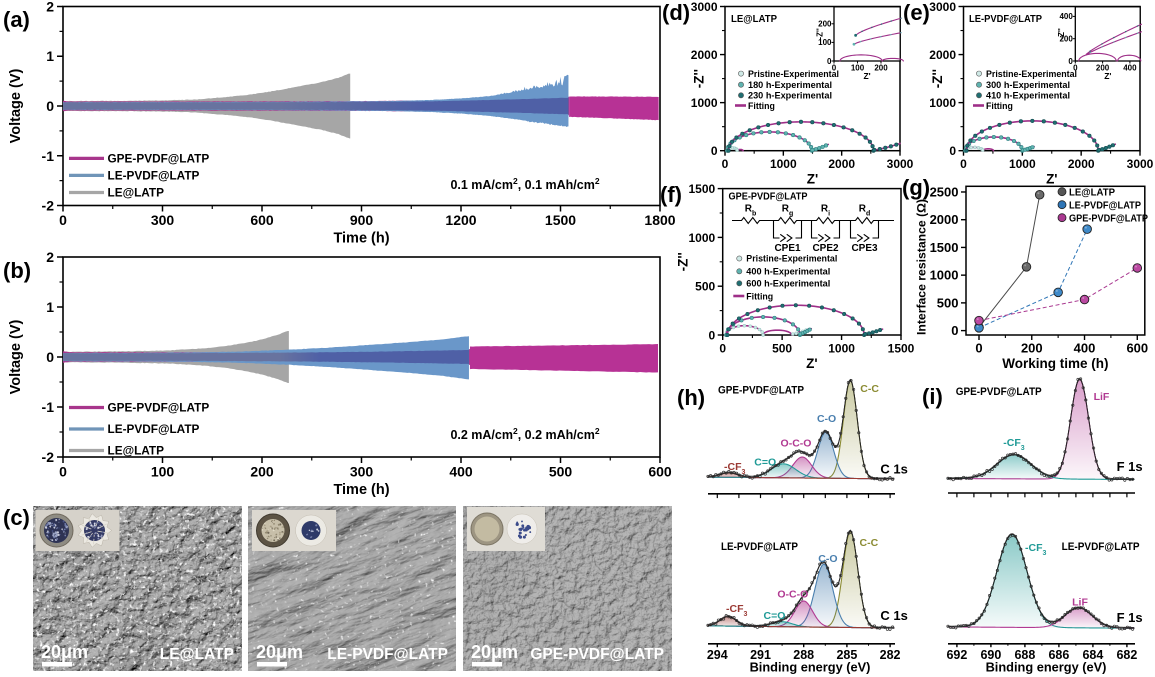 This screenshot has height=677, width=1155. I want to click on svg-text: O-C-O, so click(796, 444).